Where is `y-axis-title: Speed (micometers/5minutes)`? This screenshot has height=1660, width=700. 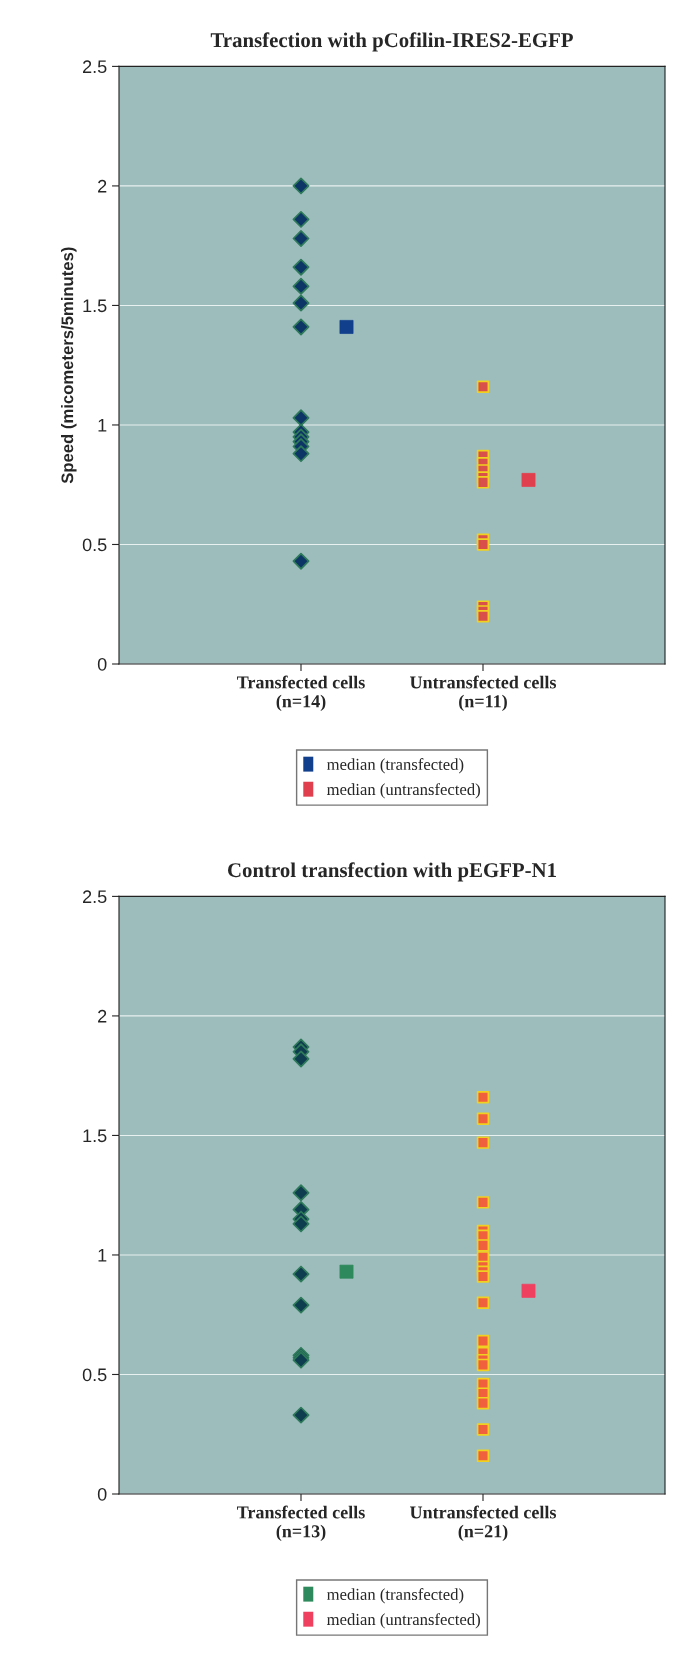 y-axis-title: Speed (micometers/5minutes) is located at coordinates (69, 365).